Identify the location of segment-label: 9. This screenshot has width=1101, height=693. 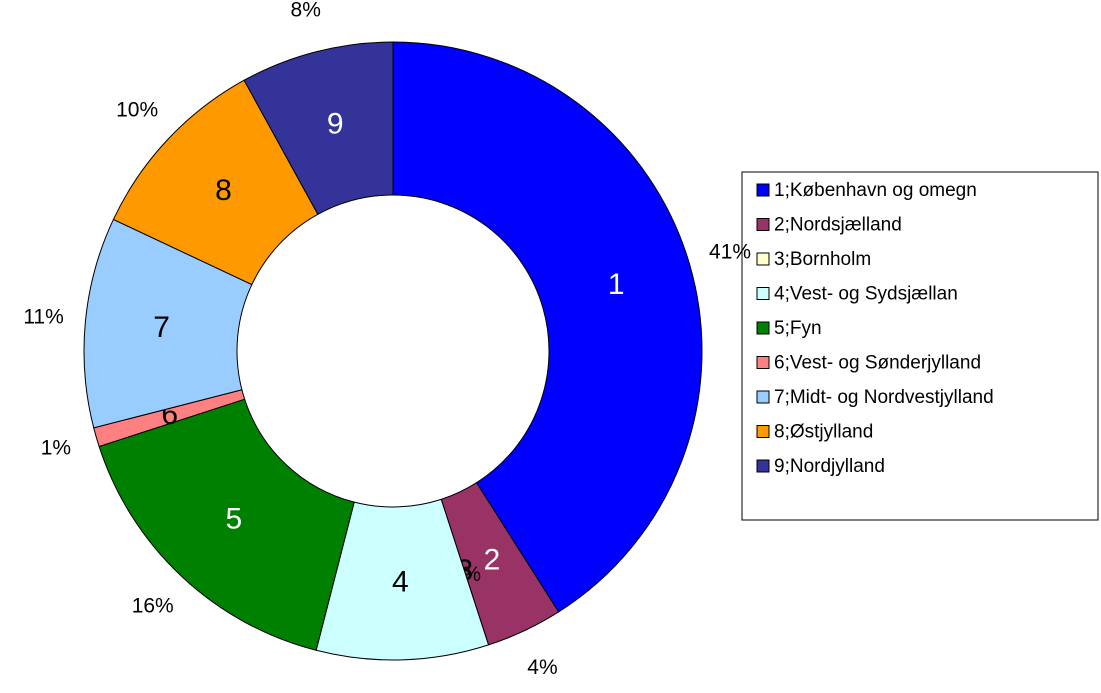
(335, 124).